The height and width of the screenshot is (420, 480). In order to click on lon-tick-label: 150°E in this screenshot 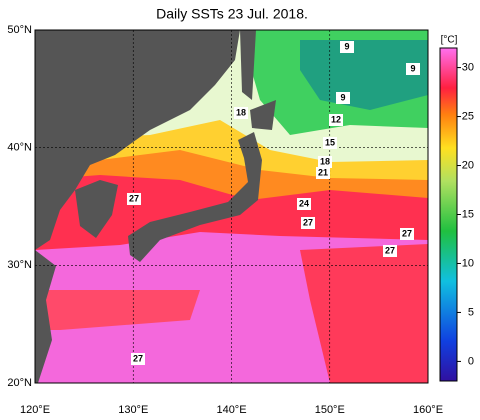, I will do `click(330, 410)`.